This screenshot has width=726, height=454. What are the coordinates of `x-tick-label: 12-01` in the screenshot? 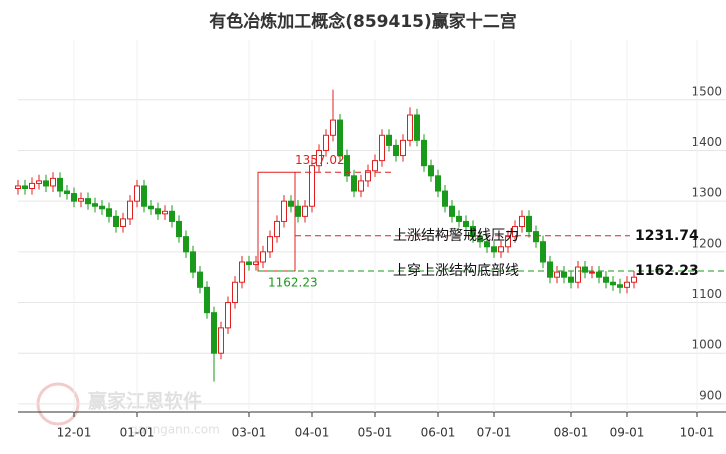 It's located at (74, 433).